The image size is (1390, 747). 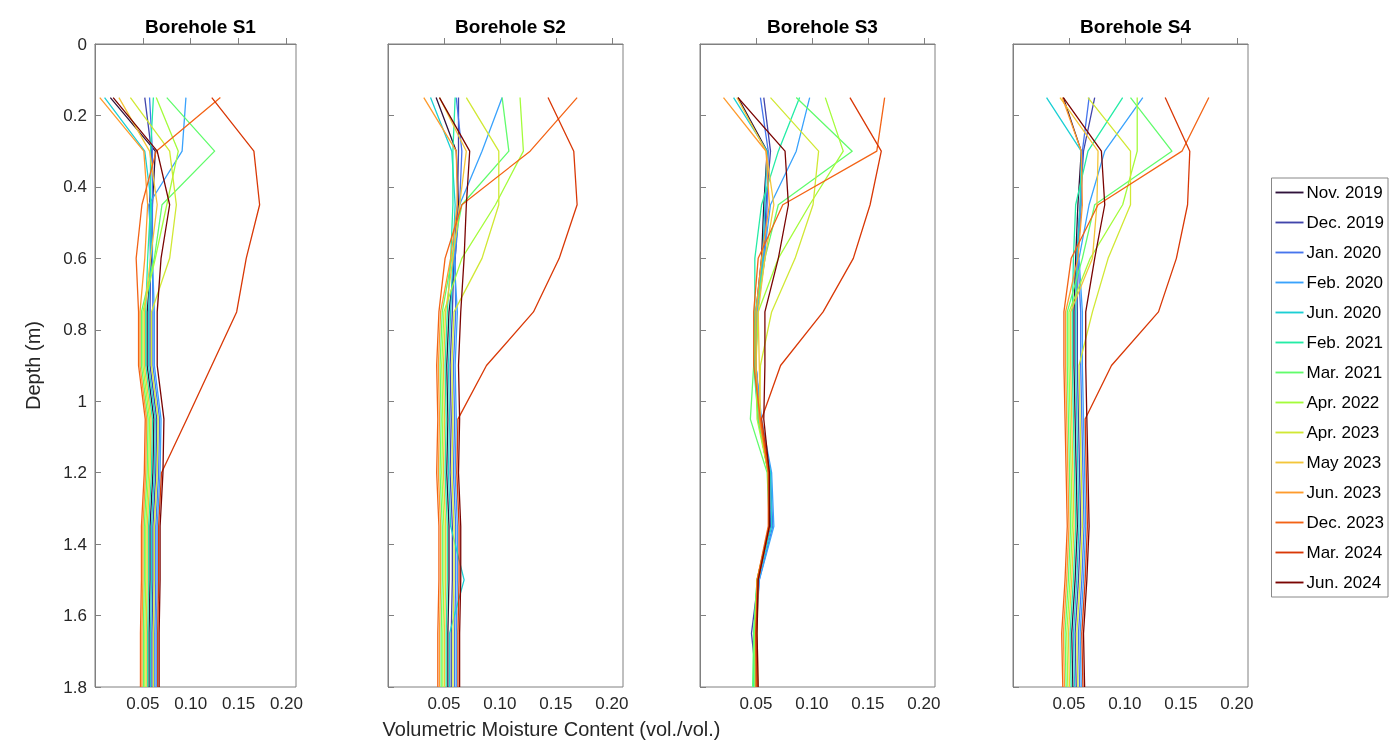 I want to click on legend-label: Dec. 2023, so click(x=1345, y=522).